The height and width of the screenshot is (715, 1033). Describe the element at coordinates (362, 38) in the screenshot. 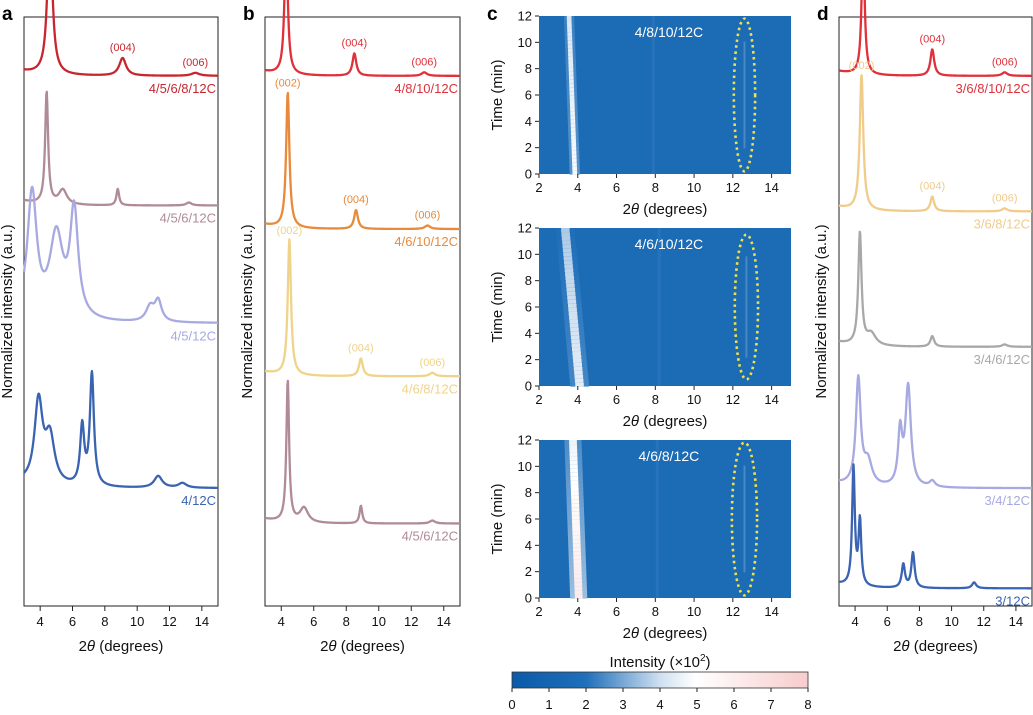

I see `series-line-4/8/10/12C` at that location.